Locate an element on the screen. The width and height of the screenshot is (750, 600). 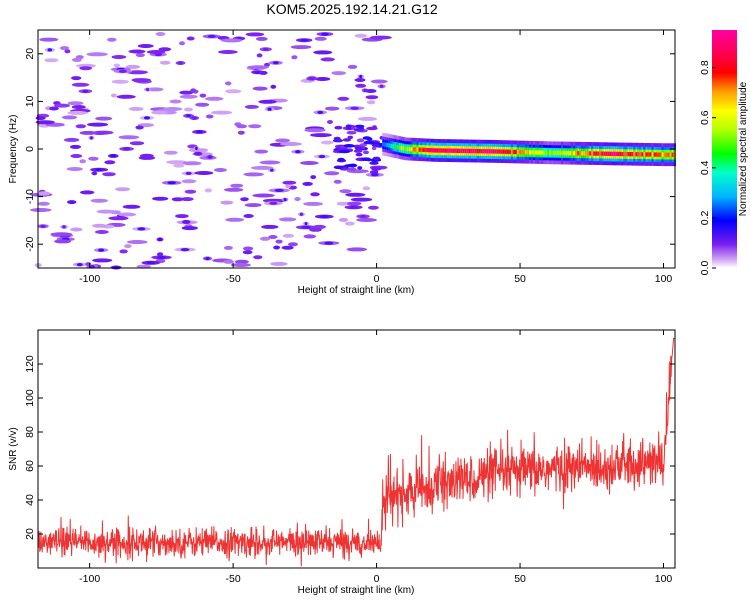
colorbar-tick-label: 0.8 is located at coordinates (705, 67).